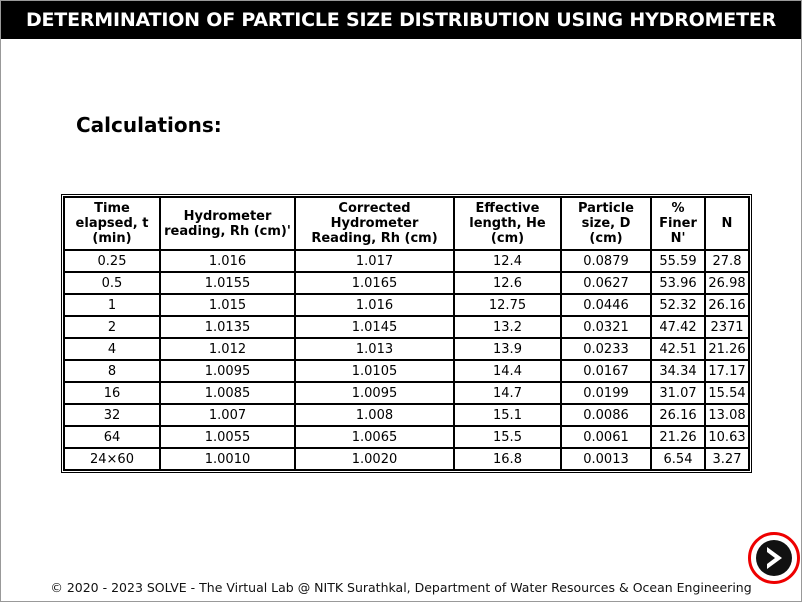 This screenshot has height=602, width=802. What do you see at coordinates (606, 305) in the screenshot?
I see `table-cell: 0.0446` at bounding box center [606, 305].